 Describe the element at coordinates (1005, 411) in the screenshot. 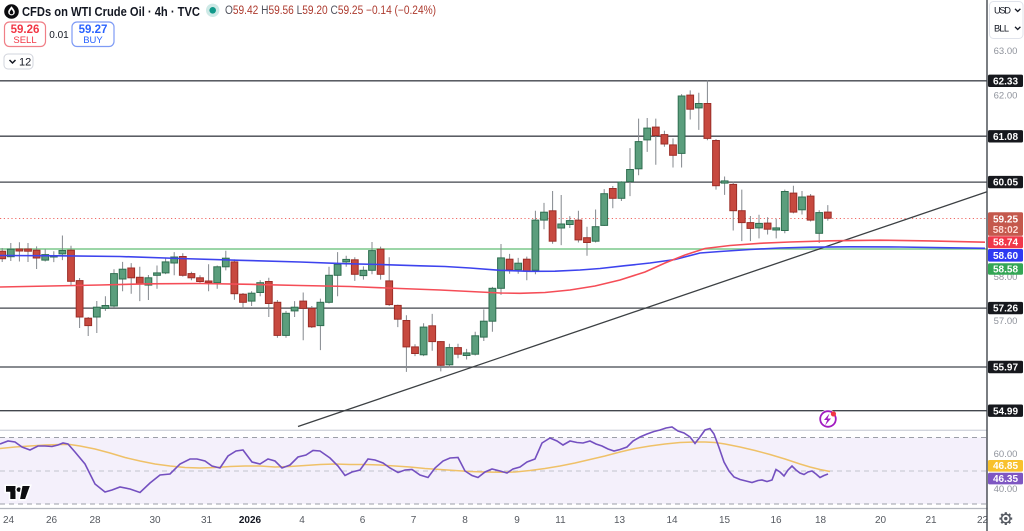

I see `svg-text: 54.99` at that location.